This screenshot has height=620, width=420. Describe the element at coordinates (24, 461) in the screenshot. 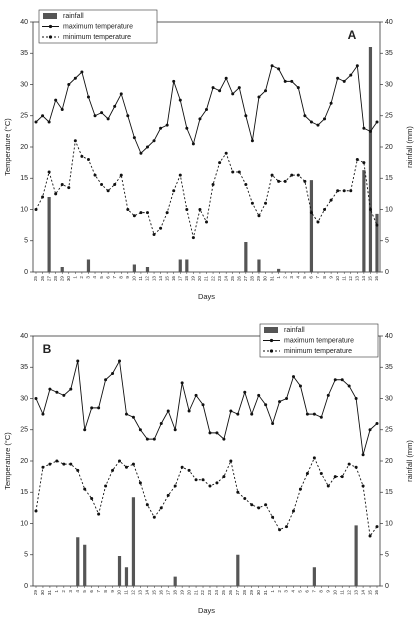

I see `y-tick-label: 20` at that location.